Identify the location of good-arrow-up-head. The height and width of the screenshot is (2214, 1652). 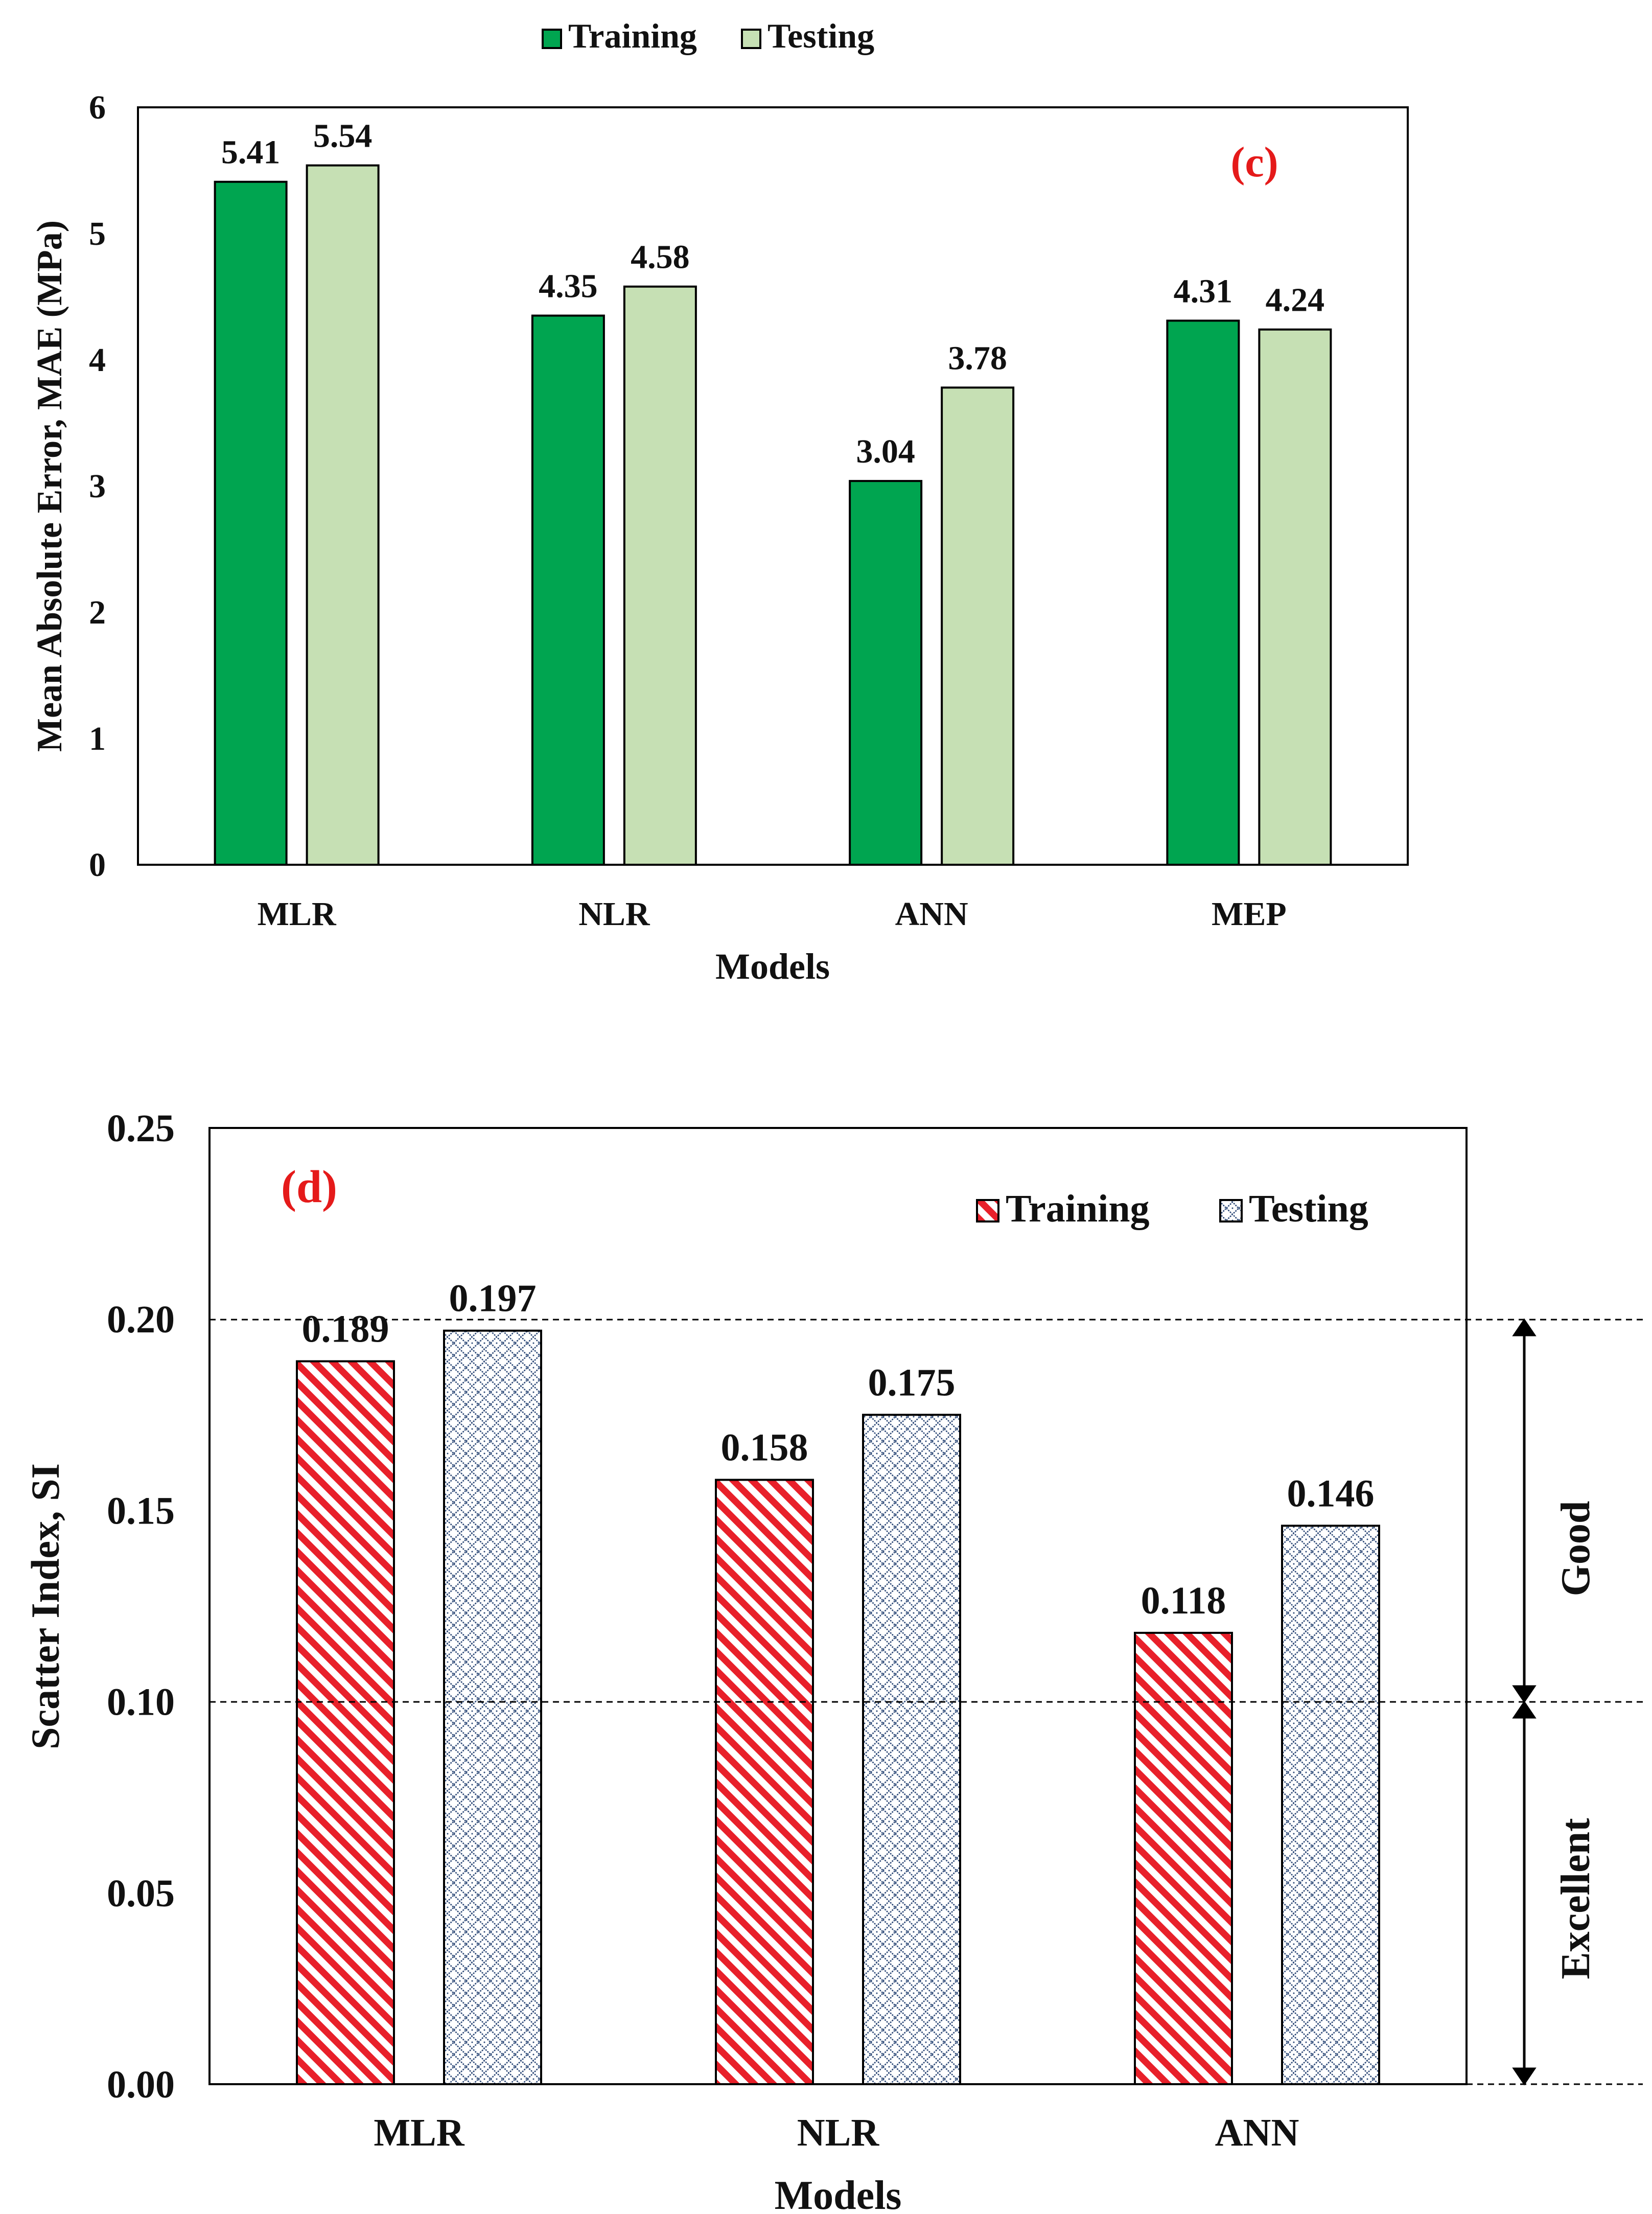
(1525, 1327).